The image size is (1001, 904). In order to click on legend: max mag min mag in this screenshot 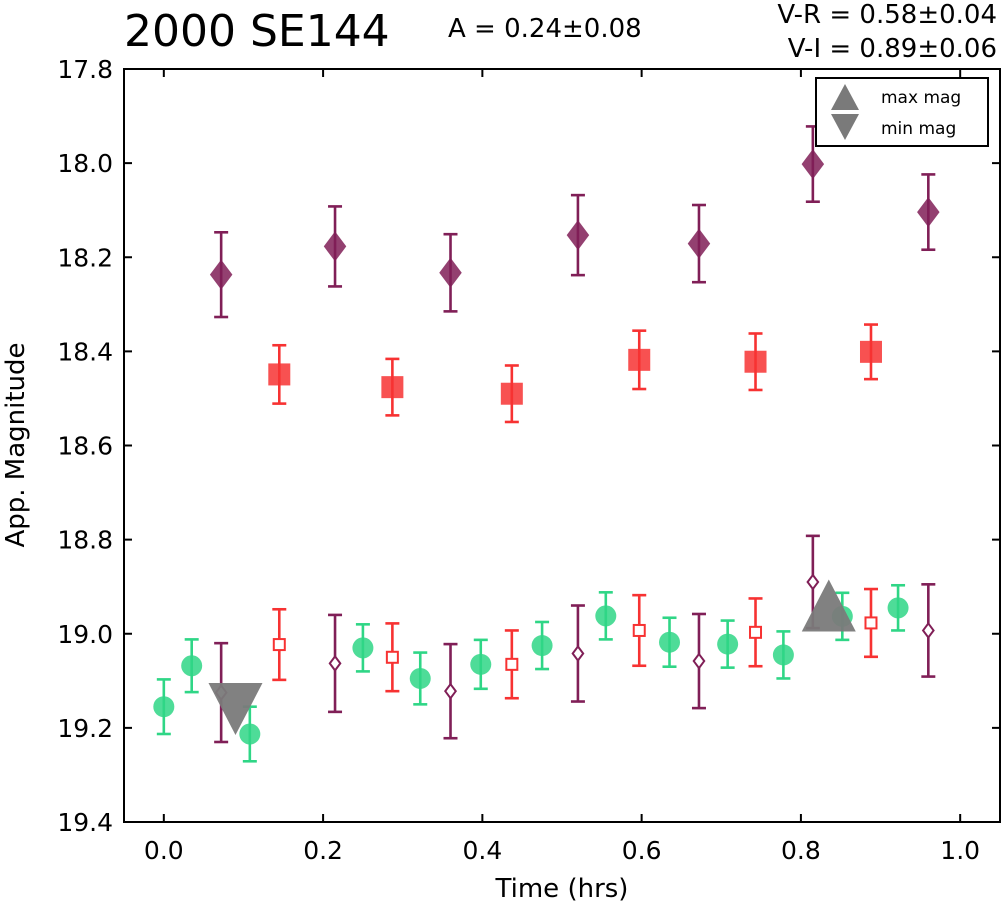, I will do `click(902, 112)`.